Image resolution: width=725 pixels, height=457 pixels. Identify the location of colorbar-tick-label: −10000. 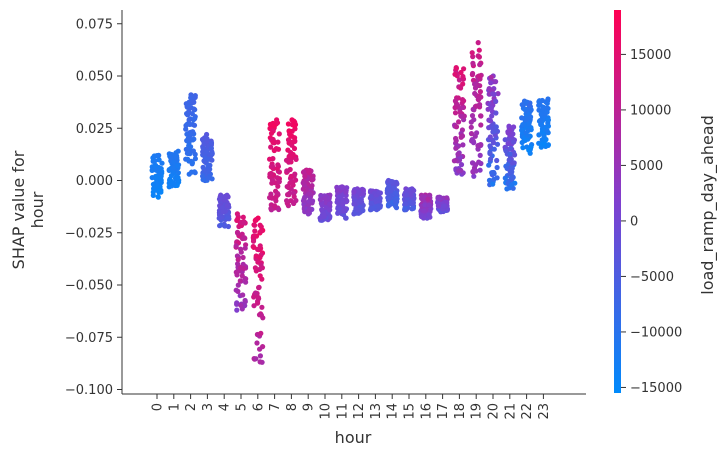
(656, 332).